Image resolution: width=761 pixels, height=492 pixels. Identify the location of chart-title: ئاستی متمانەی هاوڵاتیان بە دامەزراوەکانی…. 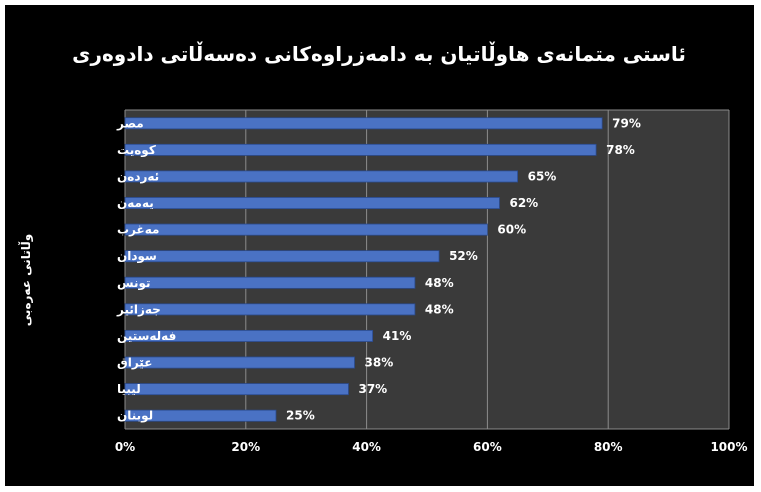
(379, 53).